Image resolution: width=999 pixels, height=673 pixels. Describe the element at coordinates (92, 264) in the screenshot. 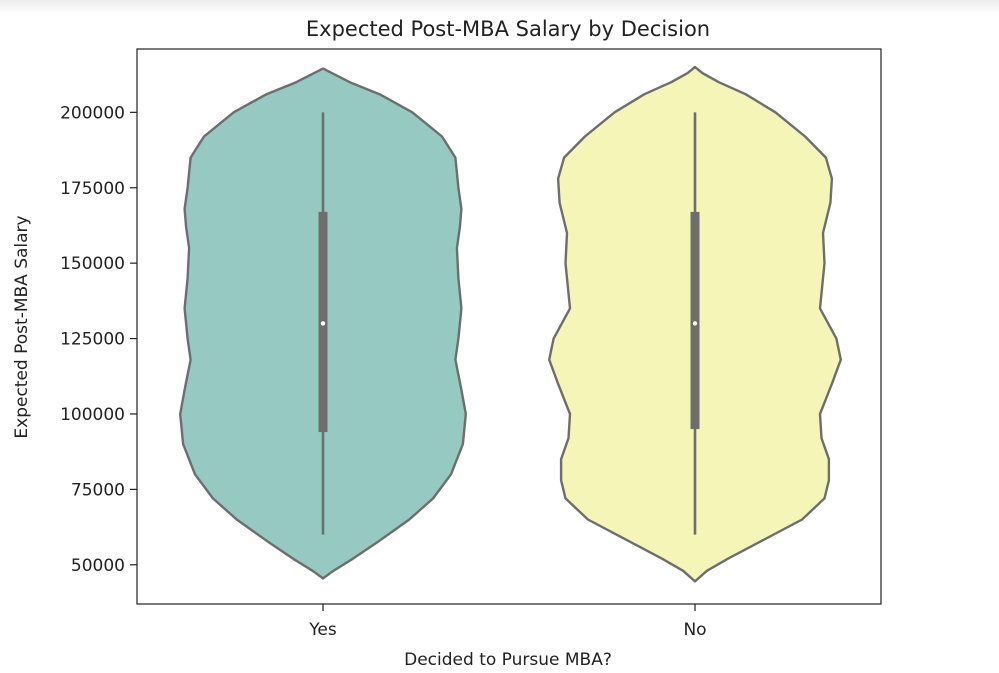

I see `y-tick-label: 150000` at that location.